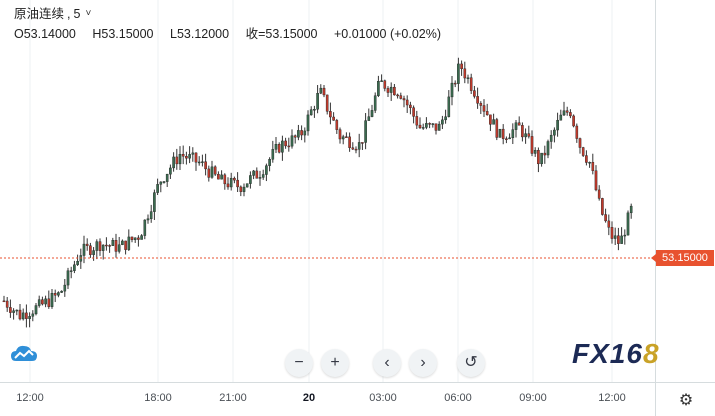  Describe the element at coordinates (299, 363) in the screenshot. I see `zoom-out-button: −` at that location.